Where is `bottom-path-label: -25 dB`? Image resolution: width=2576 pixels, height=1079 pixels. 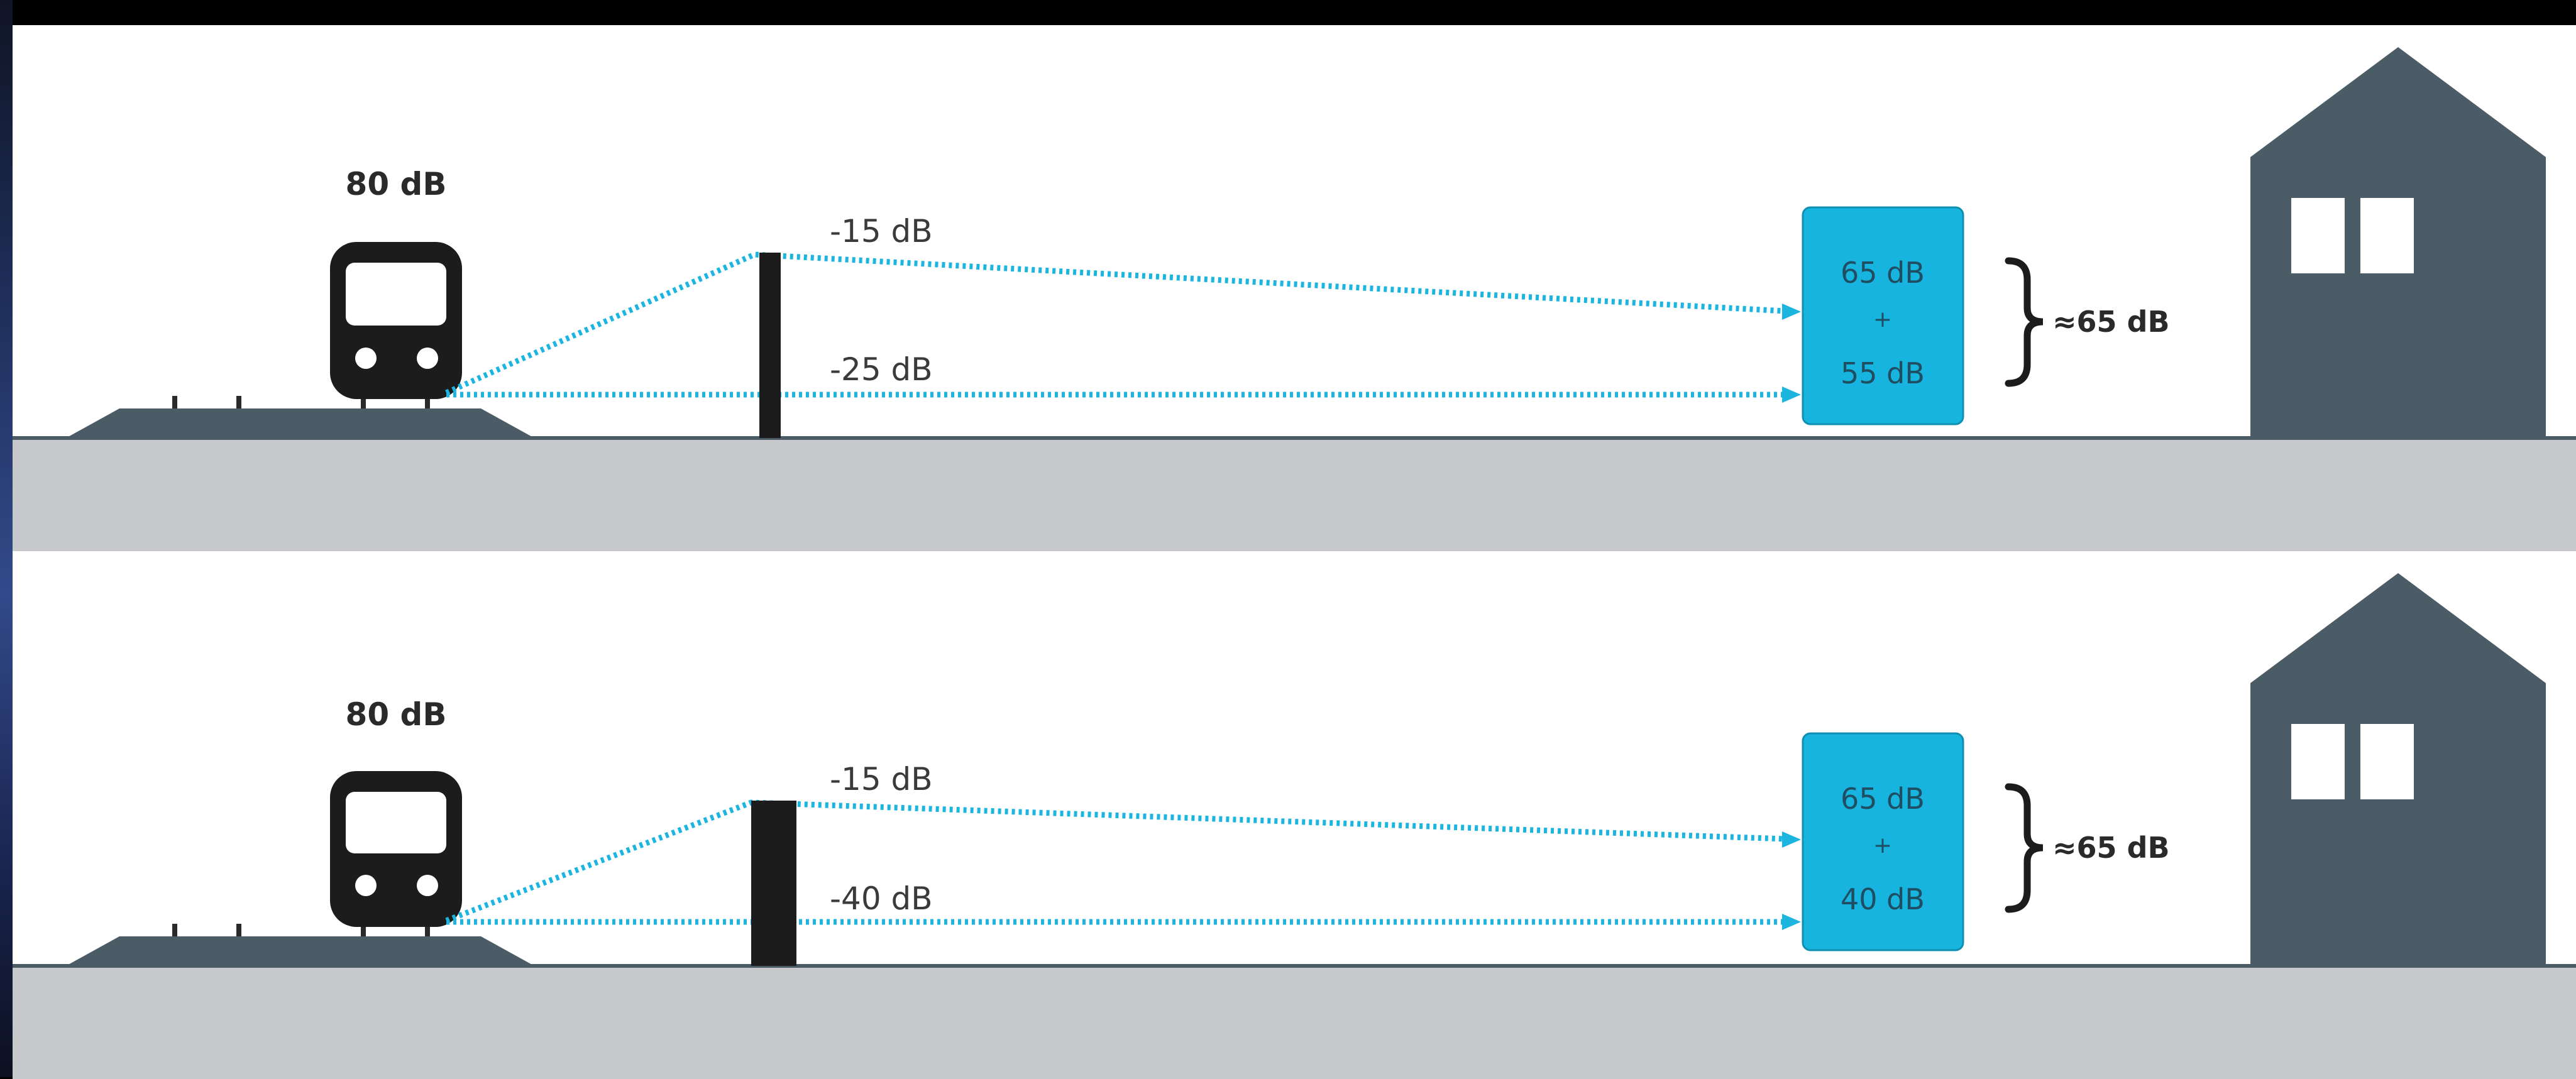
bottom-path-label: -25 dB is located at coordinates (881, 369).